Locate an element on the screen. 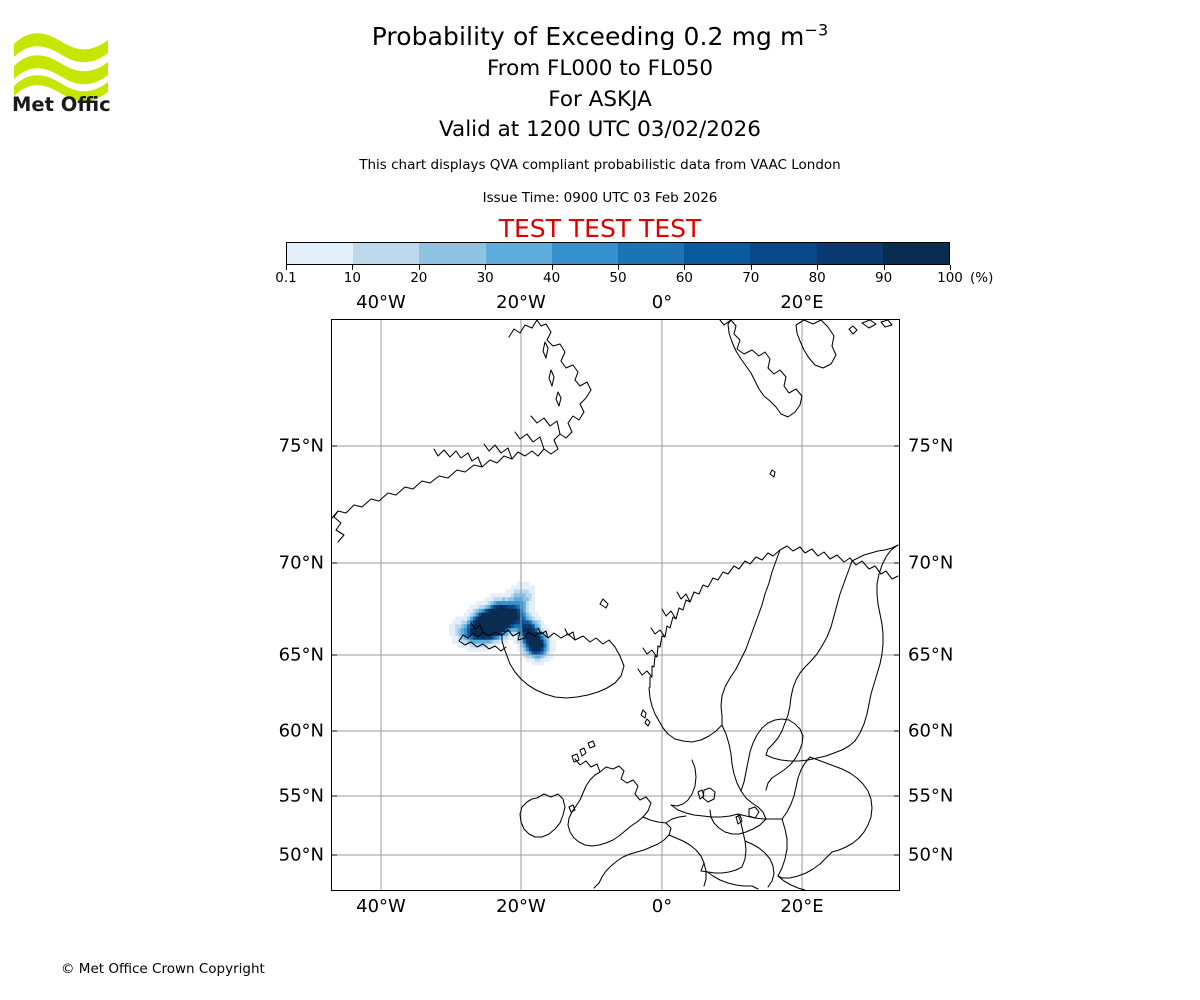 The image size is (1200, 1000). lat-label-left-55°N: 55°N is located at coordinates (301, 796).